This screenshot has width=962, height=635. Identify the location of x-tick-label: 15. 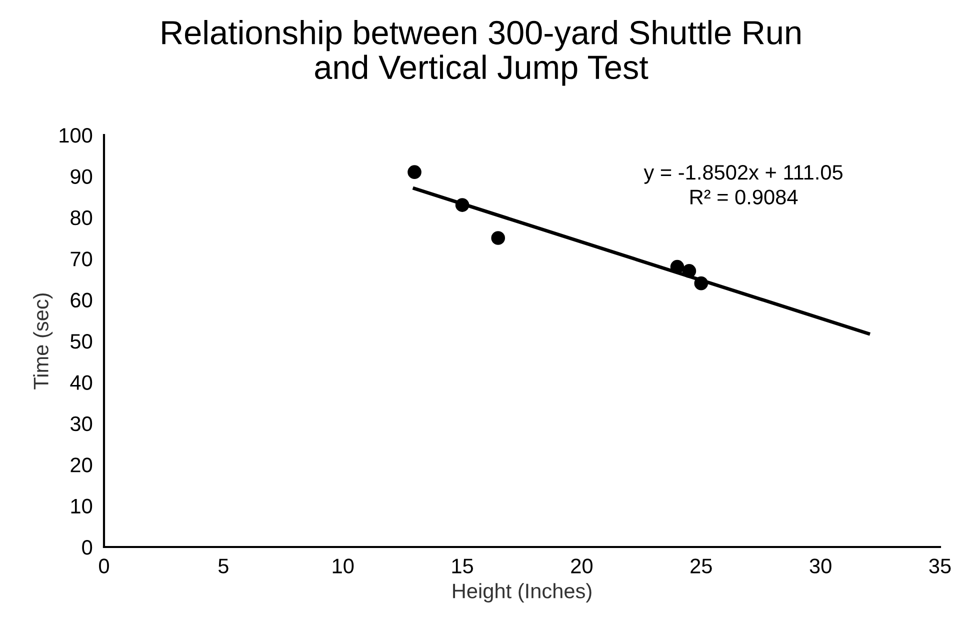
(462, 566).